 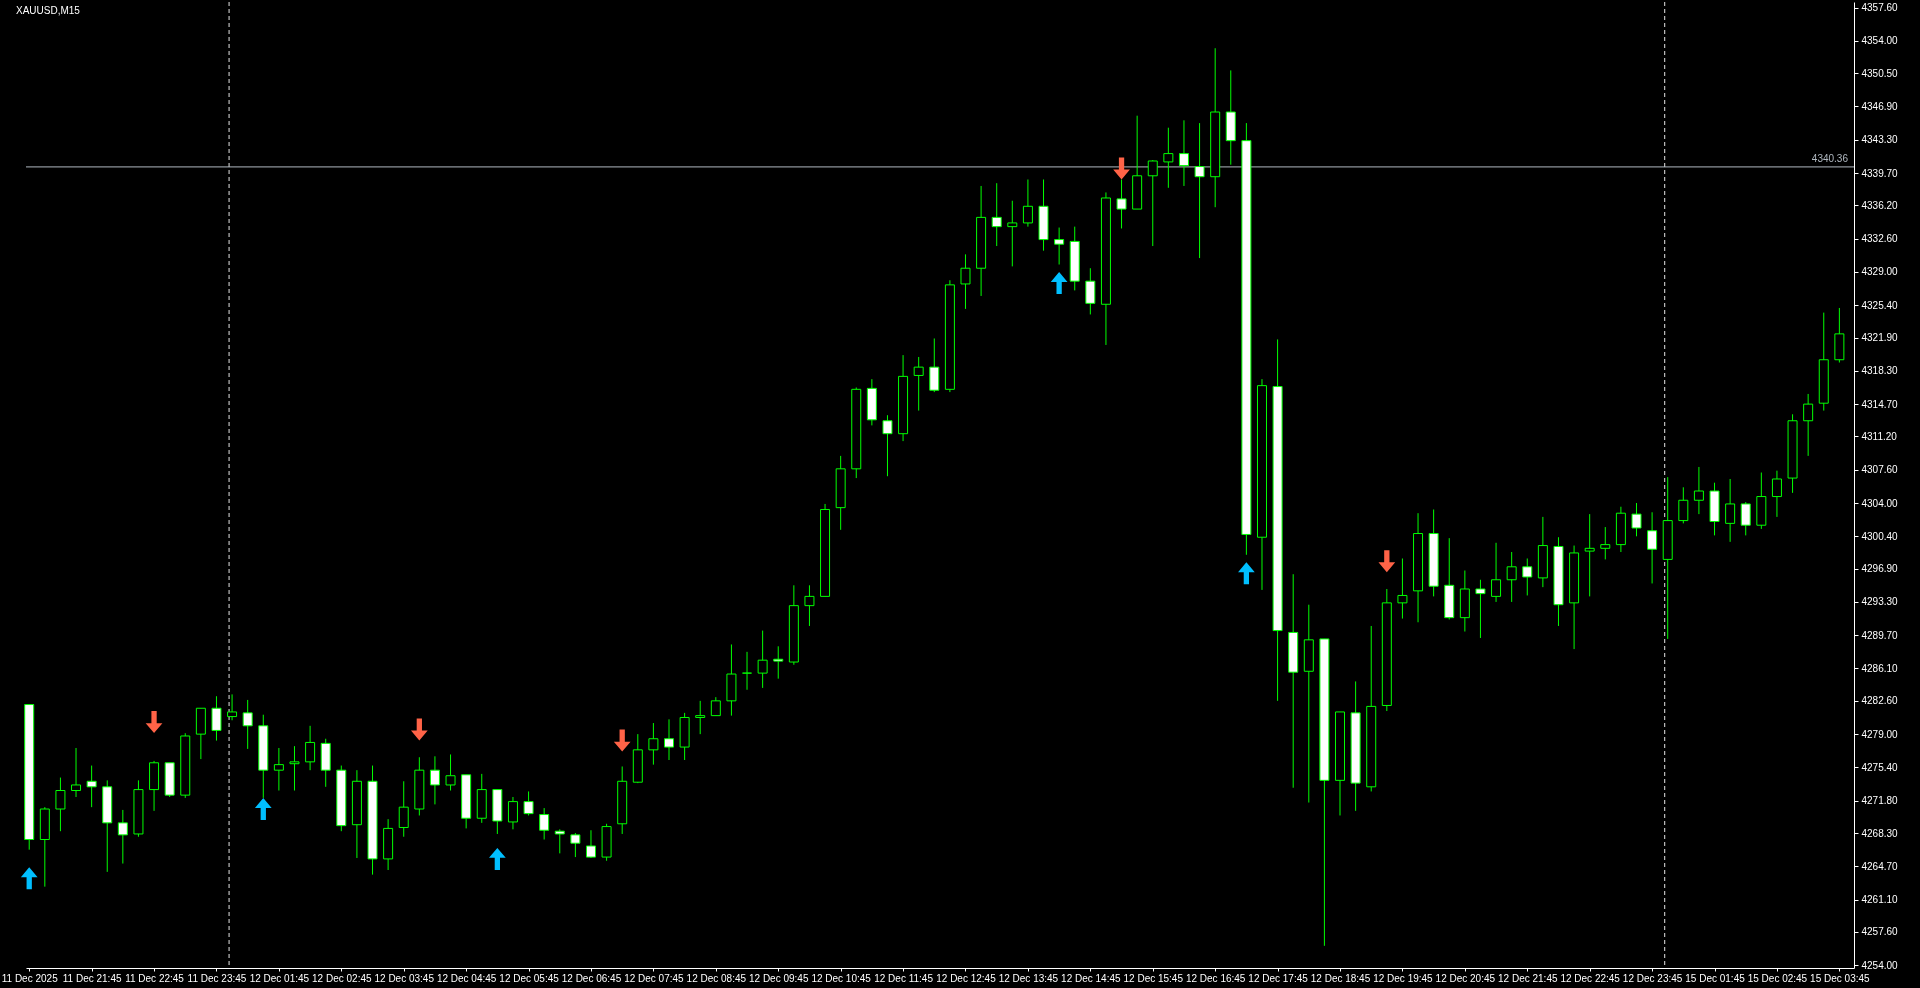 What do you see at coordinates (1880, 239) in the screenshot?
I see `y-tick-label: 4332.60` at bounding box center [1880, 239].